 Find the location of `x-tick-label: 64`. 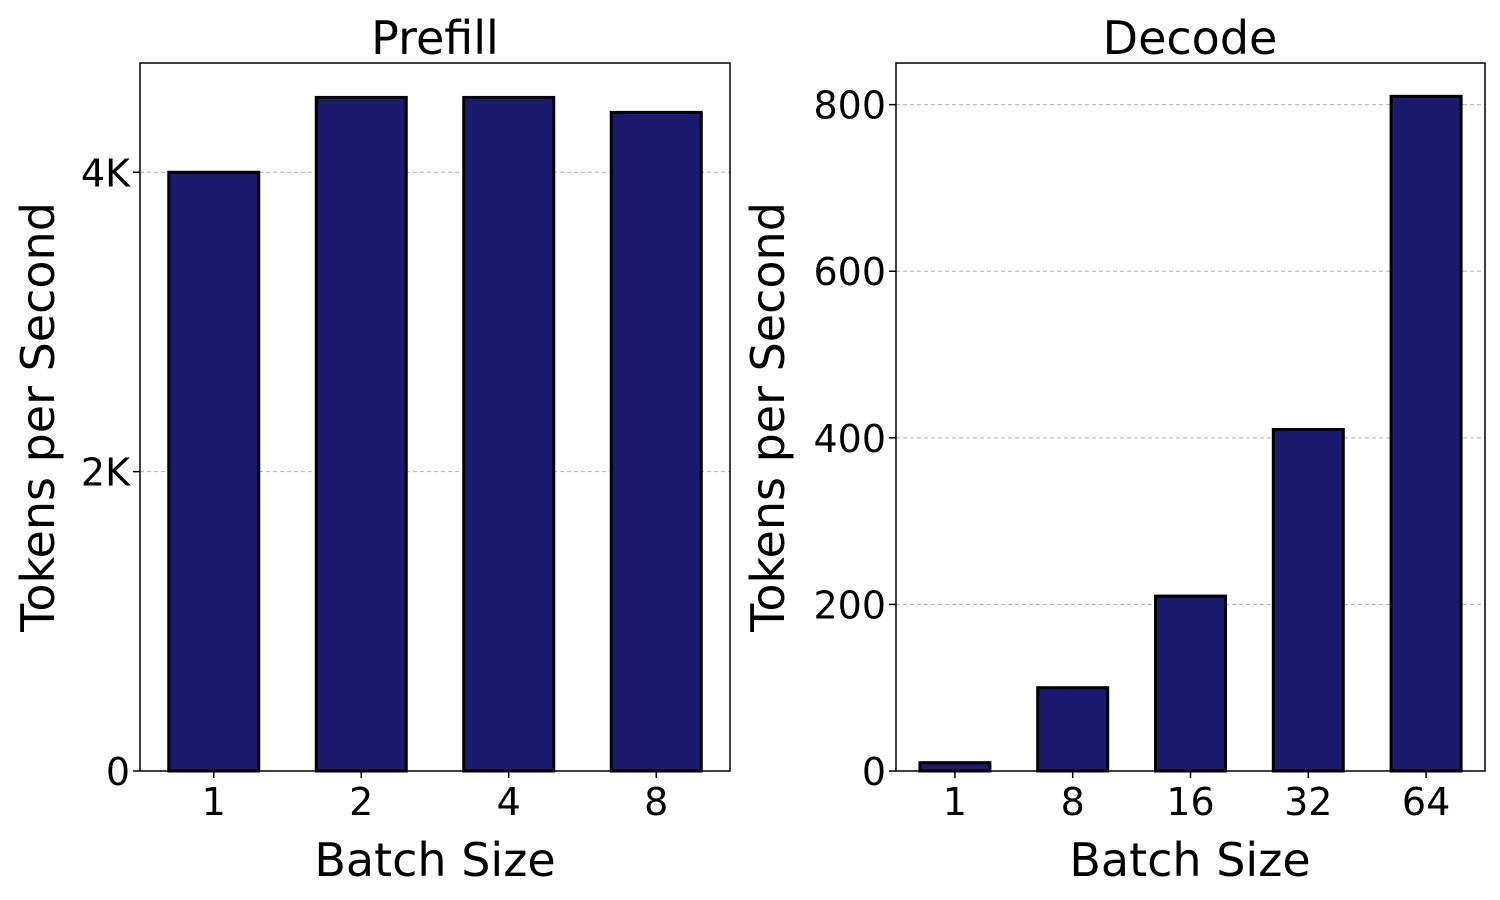

x-tick-label: 64 is located at coordinates (1426, 802).